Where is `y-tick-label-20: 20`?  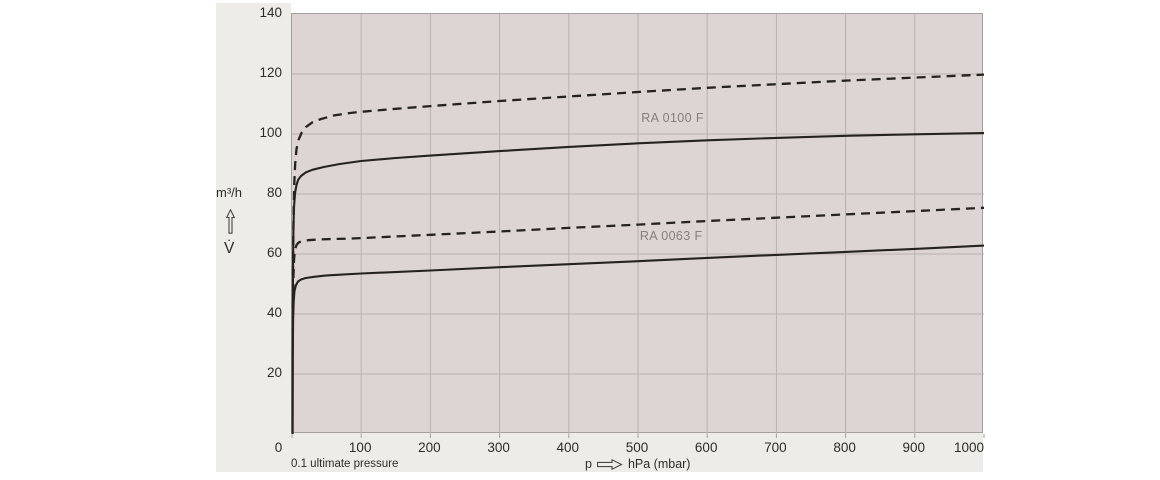
y-tick-label-20: 20 is located at coordinates (274, 372).